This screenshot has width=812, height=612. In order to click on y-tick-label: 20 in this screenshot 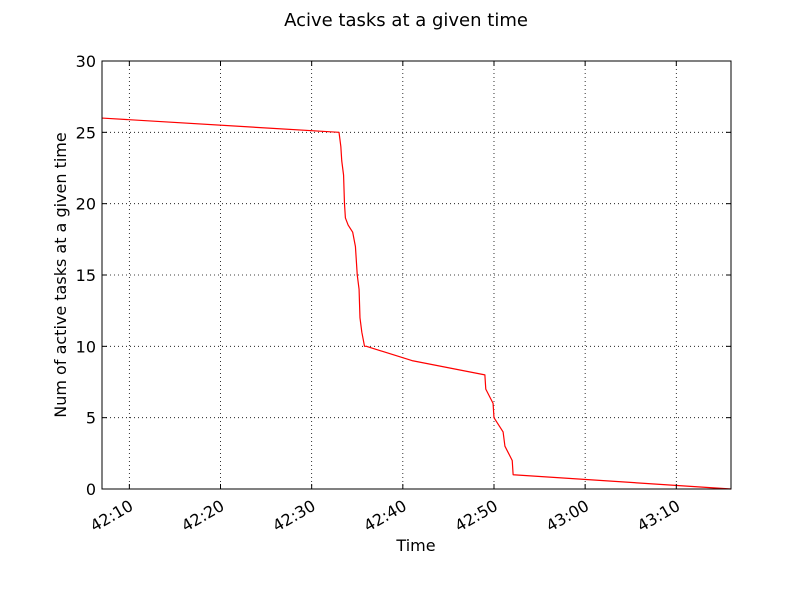, I will do `click(86, 204)`.